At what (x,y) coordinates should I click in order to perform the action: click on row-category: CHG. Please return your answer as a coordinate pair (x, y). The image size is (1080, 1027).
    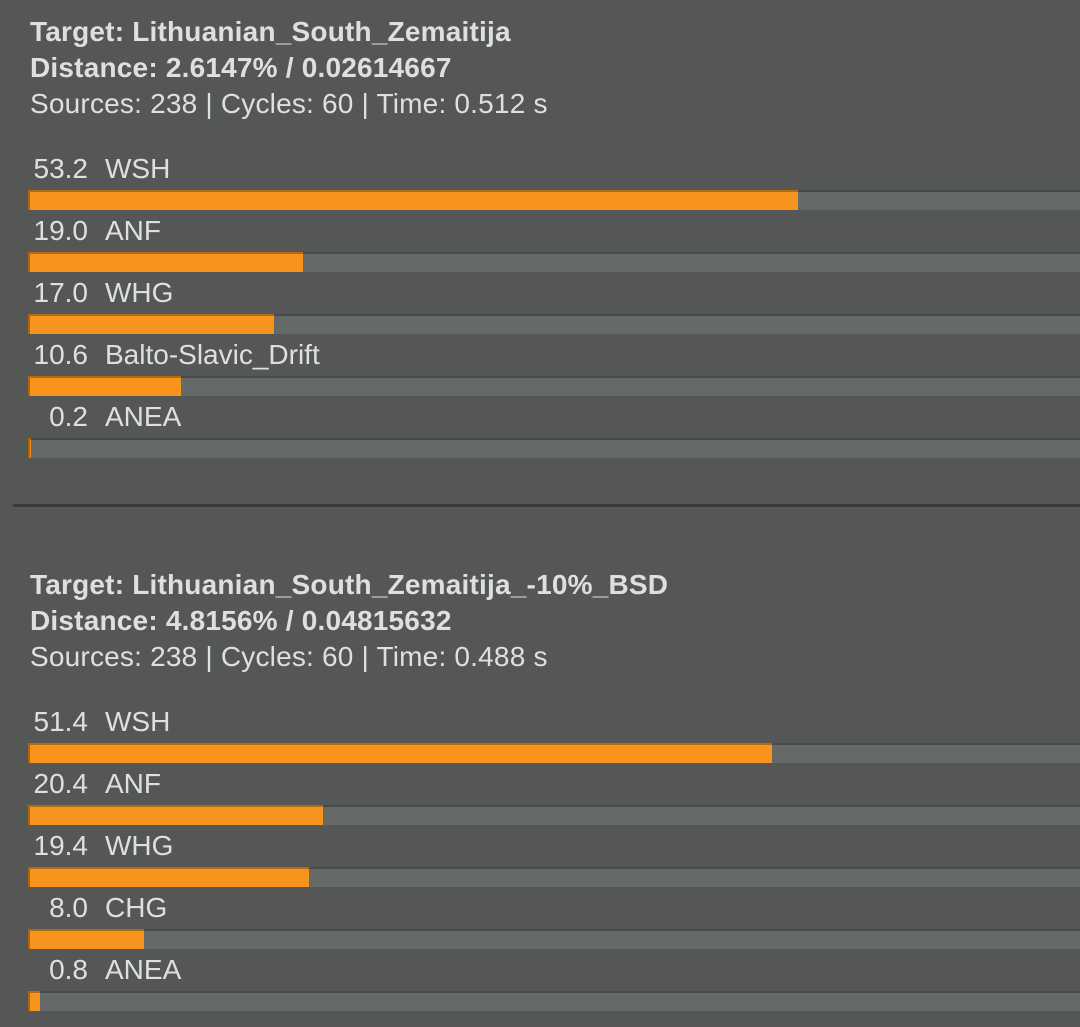
    Looking at the image, I should click on (136, 907).